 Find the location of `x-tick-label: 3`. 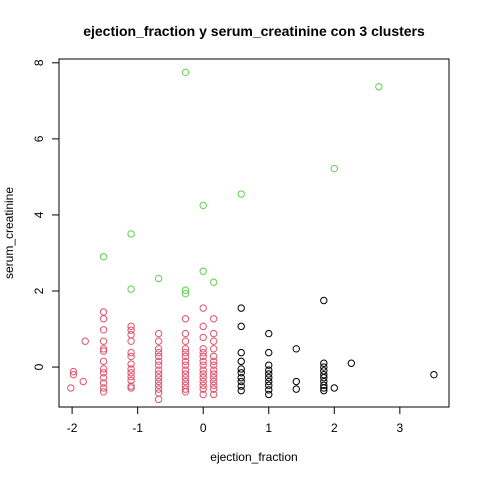

x-tick-label: 3 is located at coordinates (399, 428).